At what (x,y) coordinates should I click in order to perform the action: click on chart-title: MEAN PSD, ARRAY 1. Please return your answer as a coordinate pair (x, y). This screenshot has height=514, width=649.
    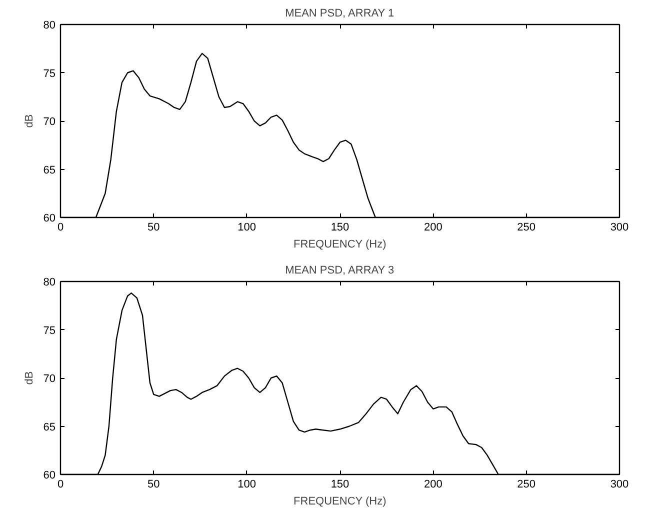
    Looking at the image, I should click on (339, 14).